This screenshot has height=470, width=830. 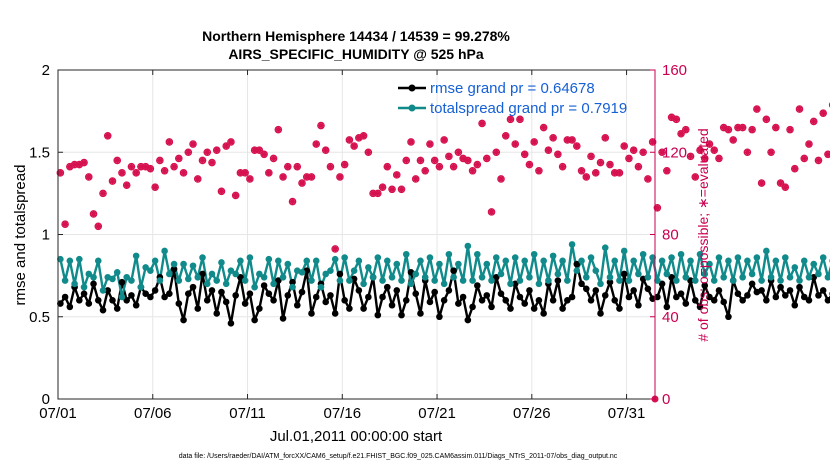 What do you see at coordinates (46, 70) in the screenshot?
I see `y-tick-label-left: 2` at bounding box center [46, 70].